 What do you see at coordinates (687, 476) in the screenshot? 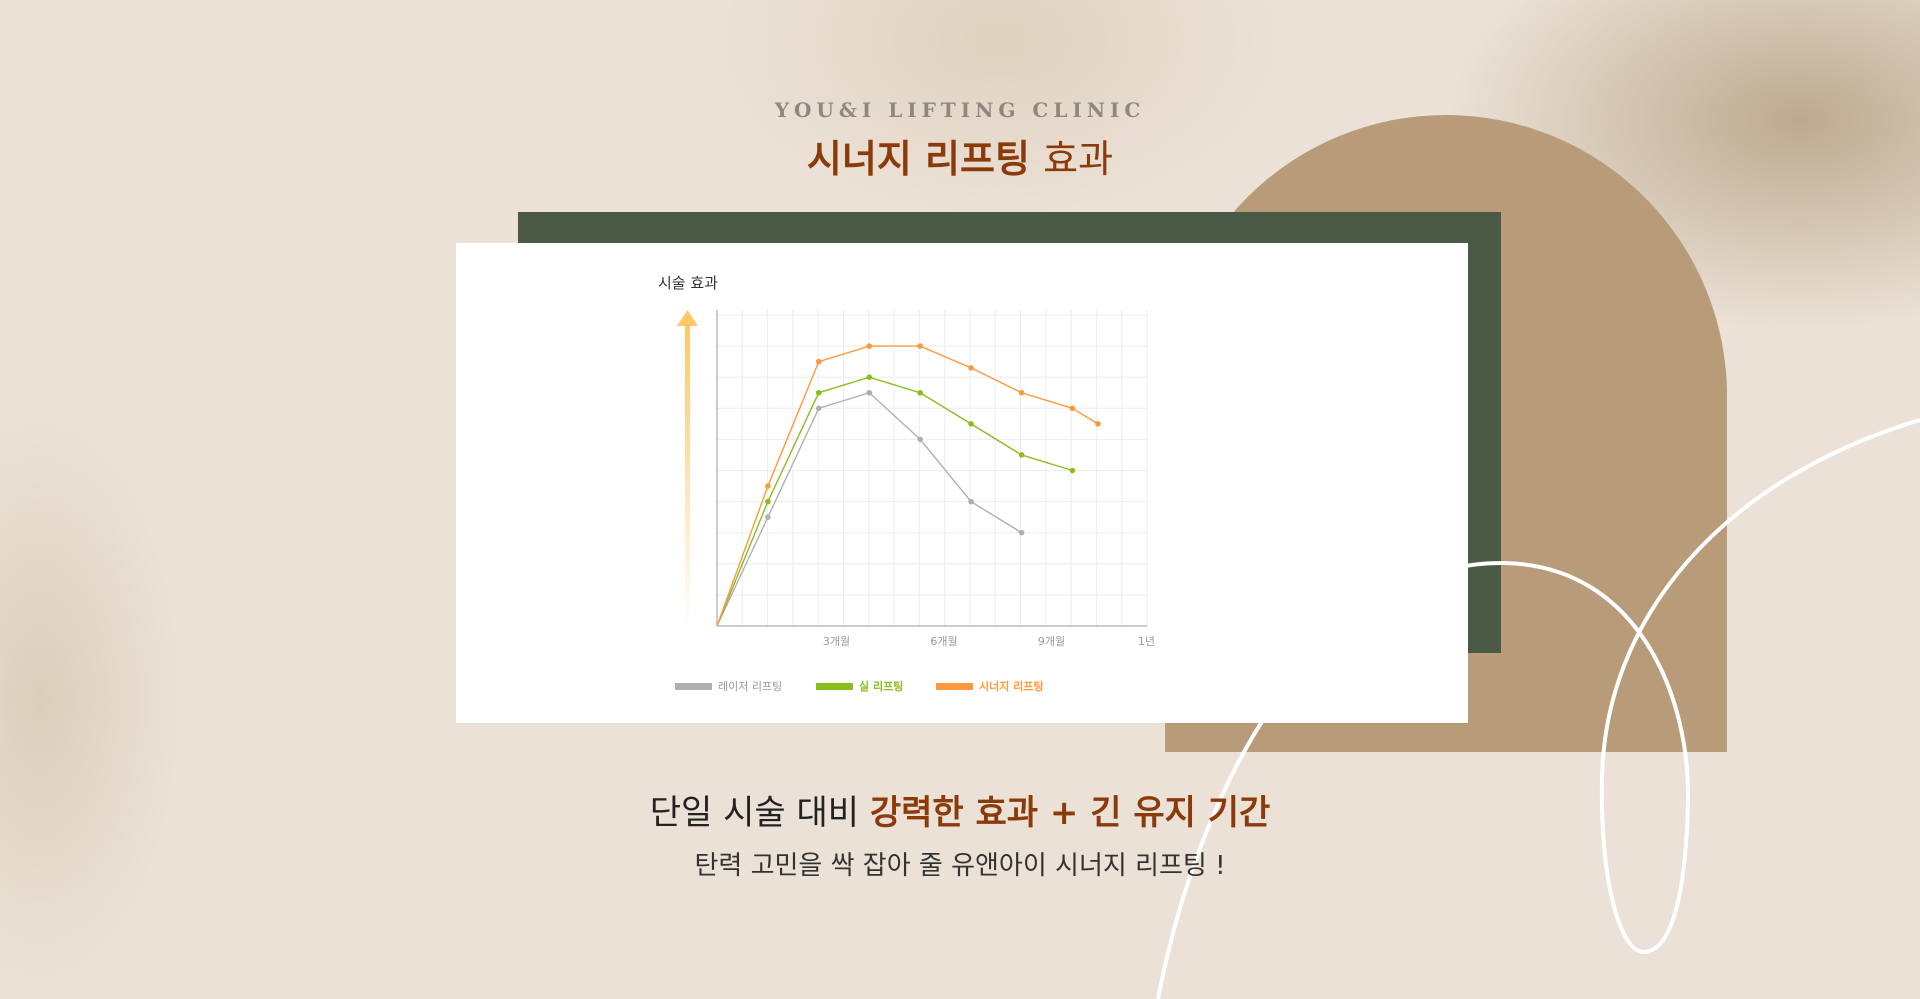
I see `y-axis-arrow-shaft` at bounding box center [687, 476].